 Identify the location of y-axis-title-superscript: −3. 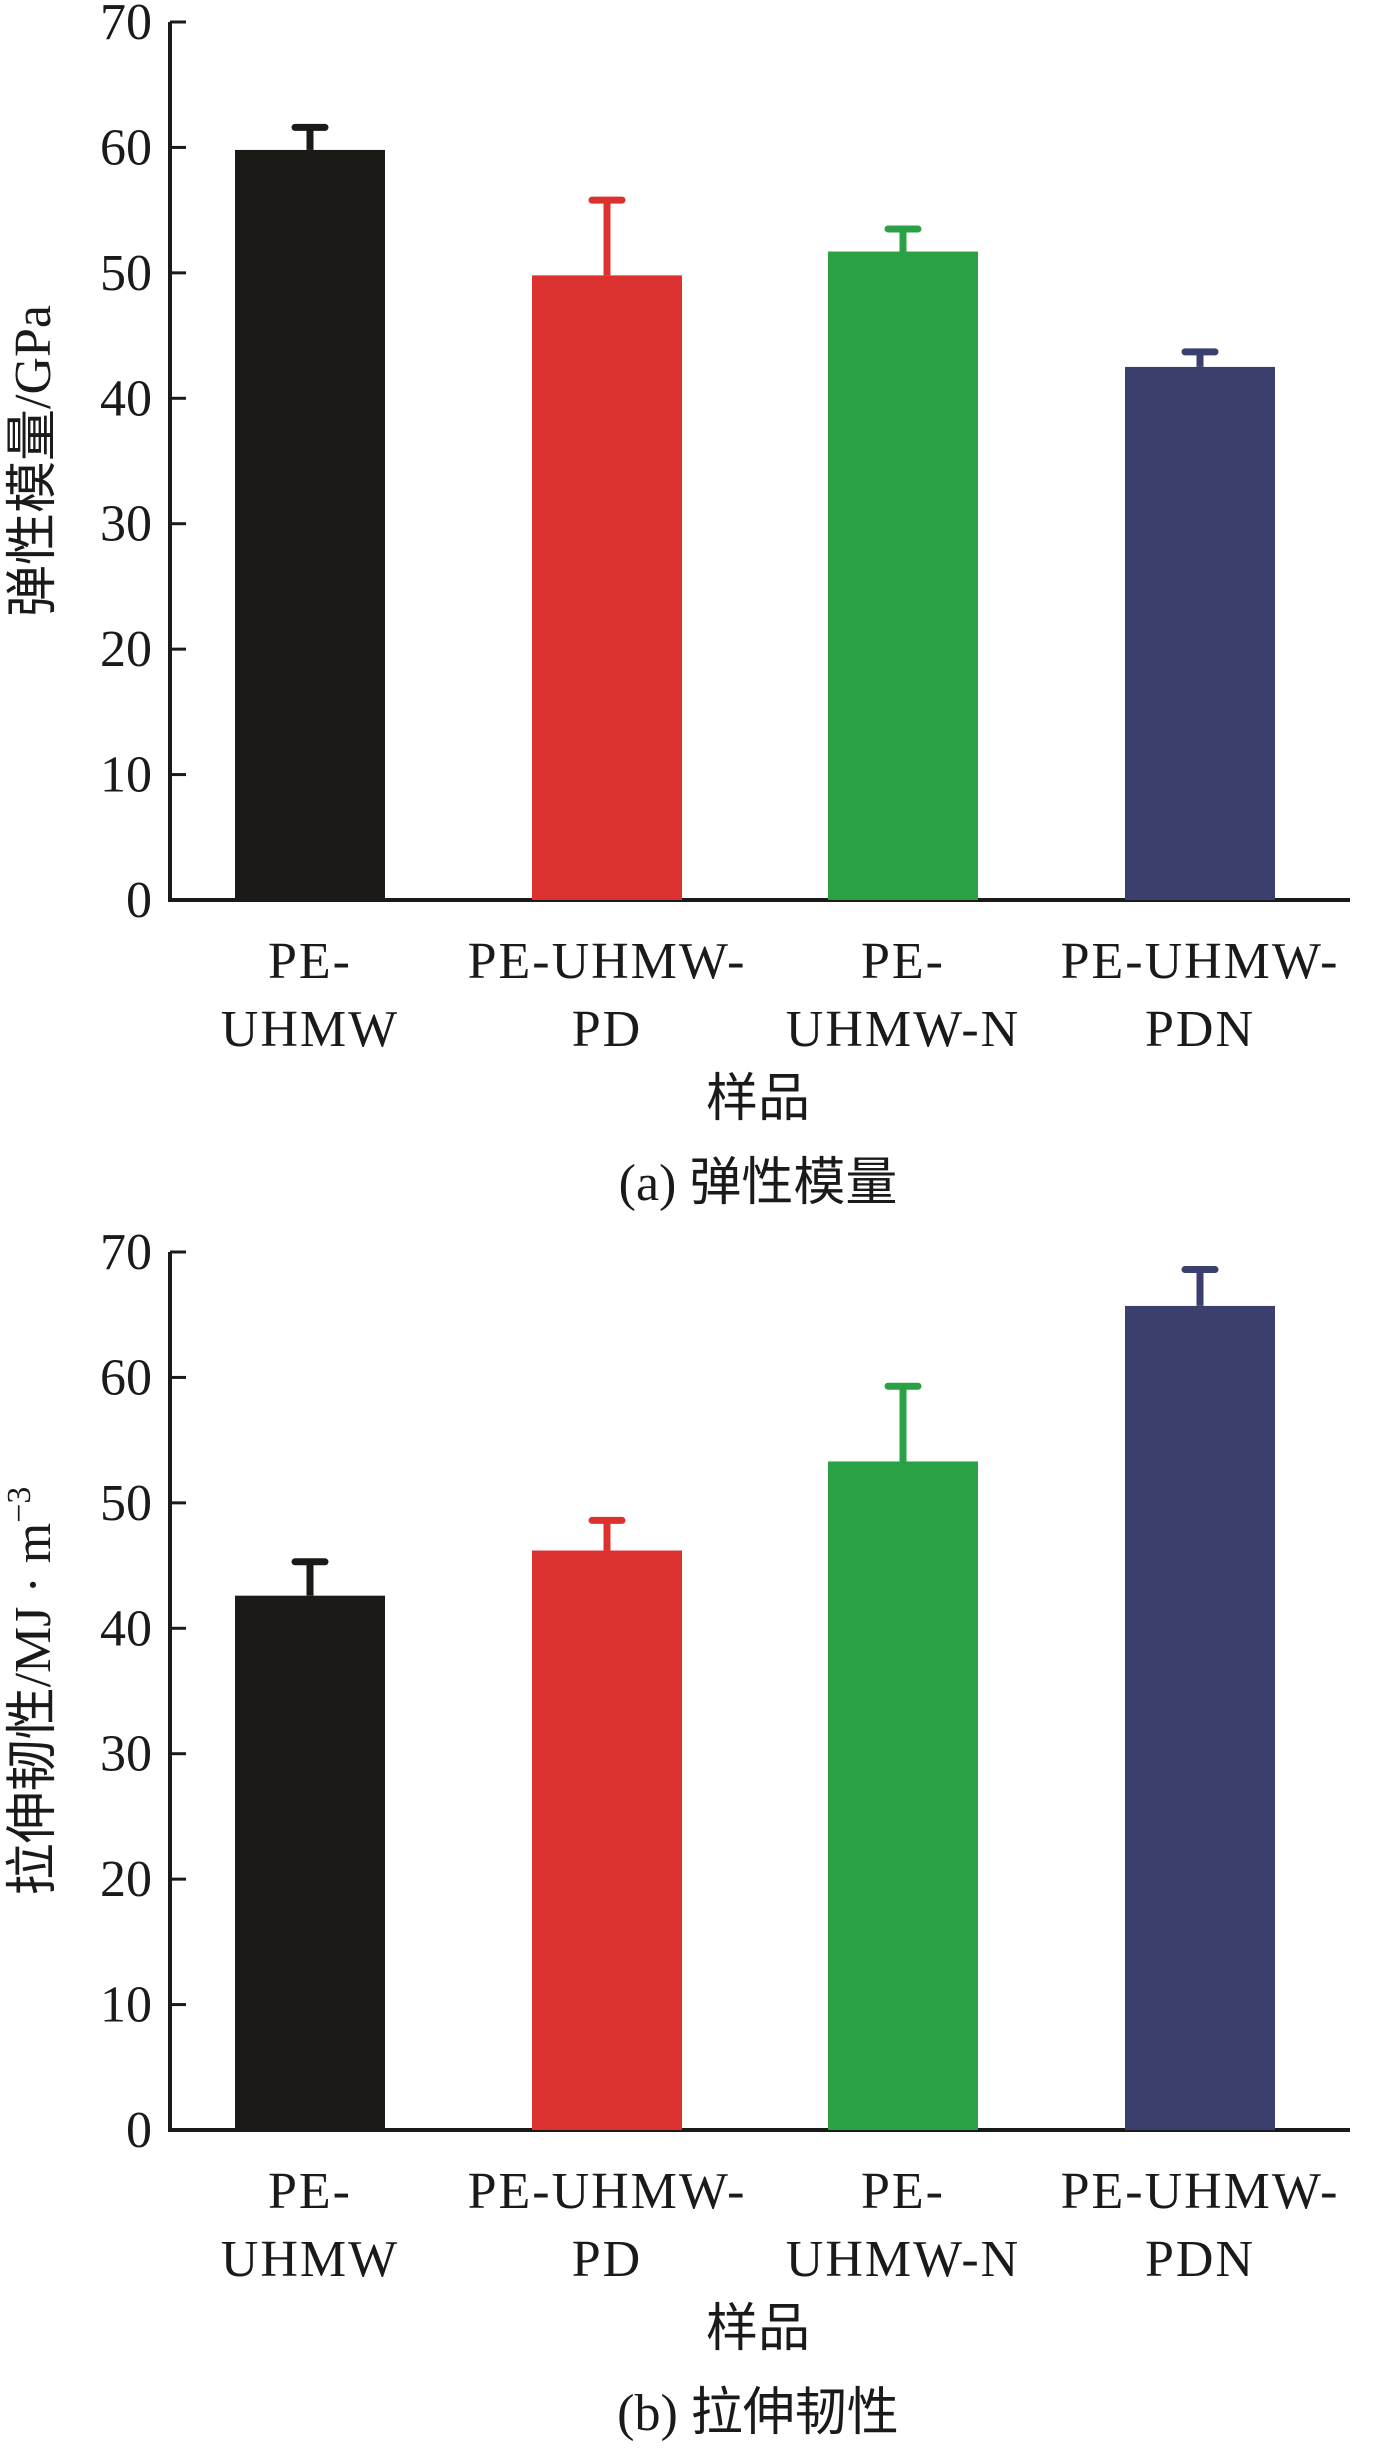
(19, 1505).